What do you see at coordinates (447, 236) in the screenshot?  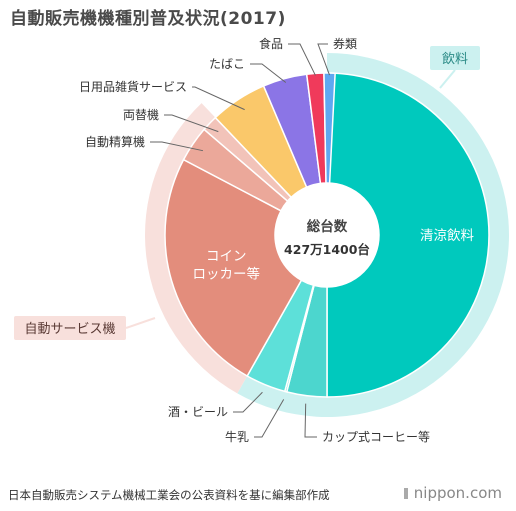 I see `slice-label-0: 清涼飲料` at bounding box center [447, 236].